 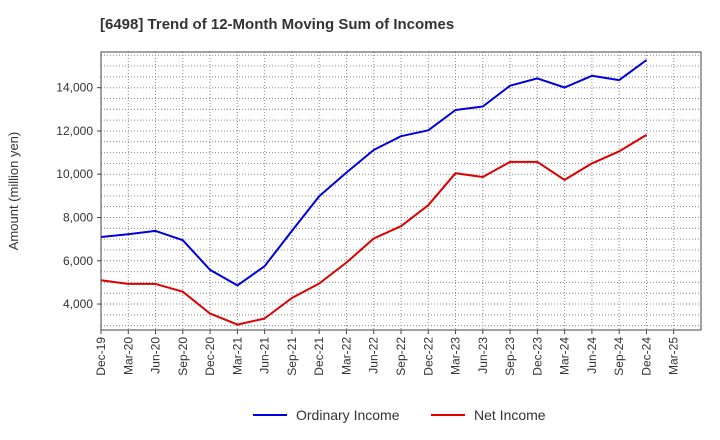 What do you see at coordinates (128, 356) in the screenshot?
I see `x-tick-label: Mar-20` at bounding box center [128, 356].